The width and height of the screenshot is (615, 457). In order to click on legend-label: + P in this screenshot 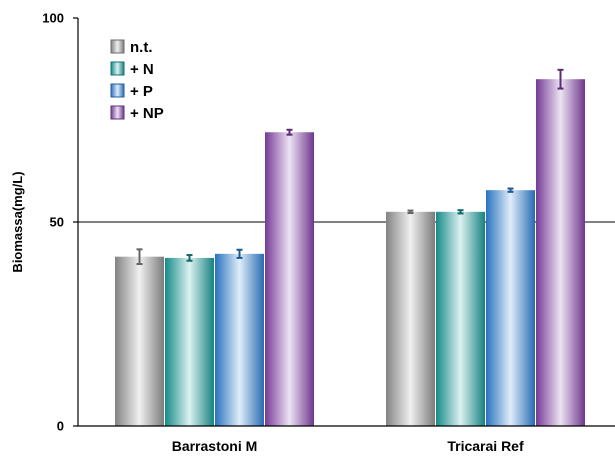, I will do `click(141, 91)`.